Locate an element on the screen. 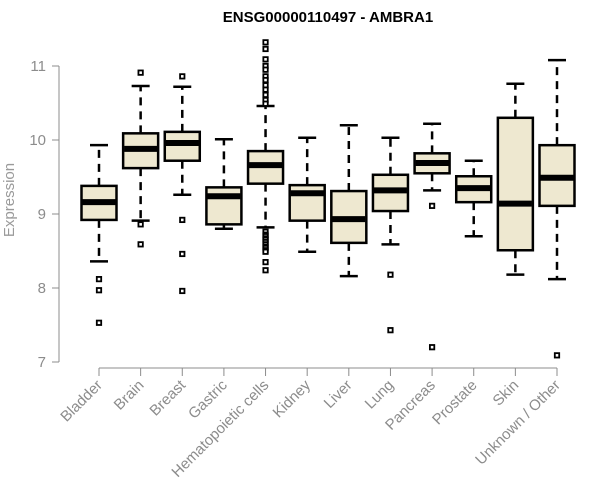 The image size is (600, 500). x-tick-label: Skin is located at coordinates (506, 393).